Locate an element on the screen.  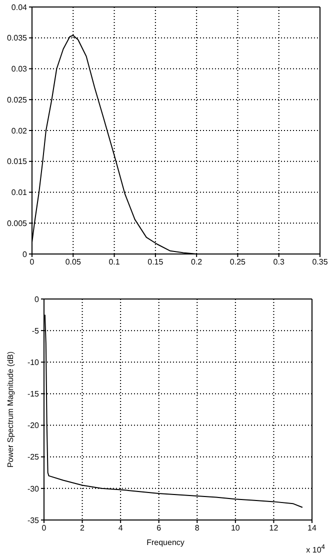
y-tick-label: 0.01 is located at coordinates (19, 193).